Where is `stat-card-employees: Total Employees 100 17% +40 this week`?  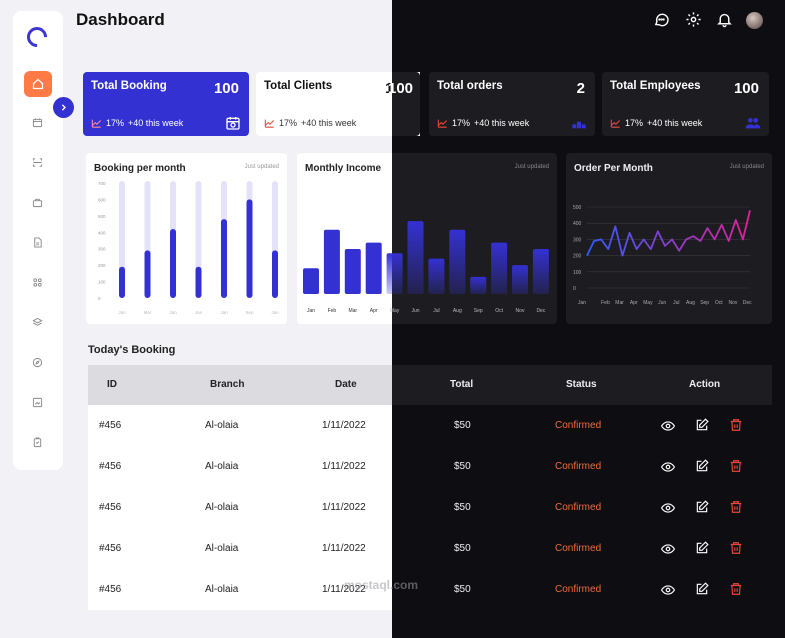
stat-card-employees: Total Employees 100 17% +40 this week is located at coordinates (685, 104).